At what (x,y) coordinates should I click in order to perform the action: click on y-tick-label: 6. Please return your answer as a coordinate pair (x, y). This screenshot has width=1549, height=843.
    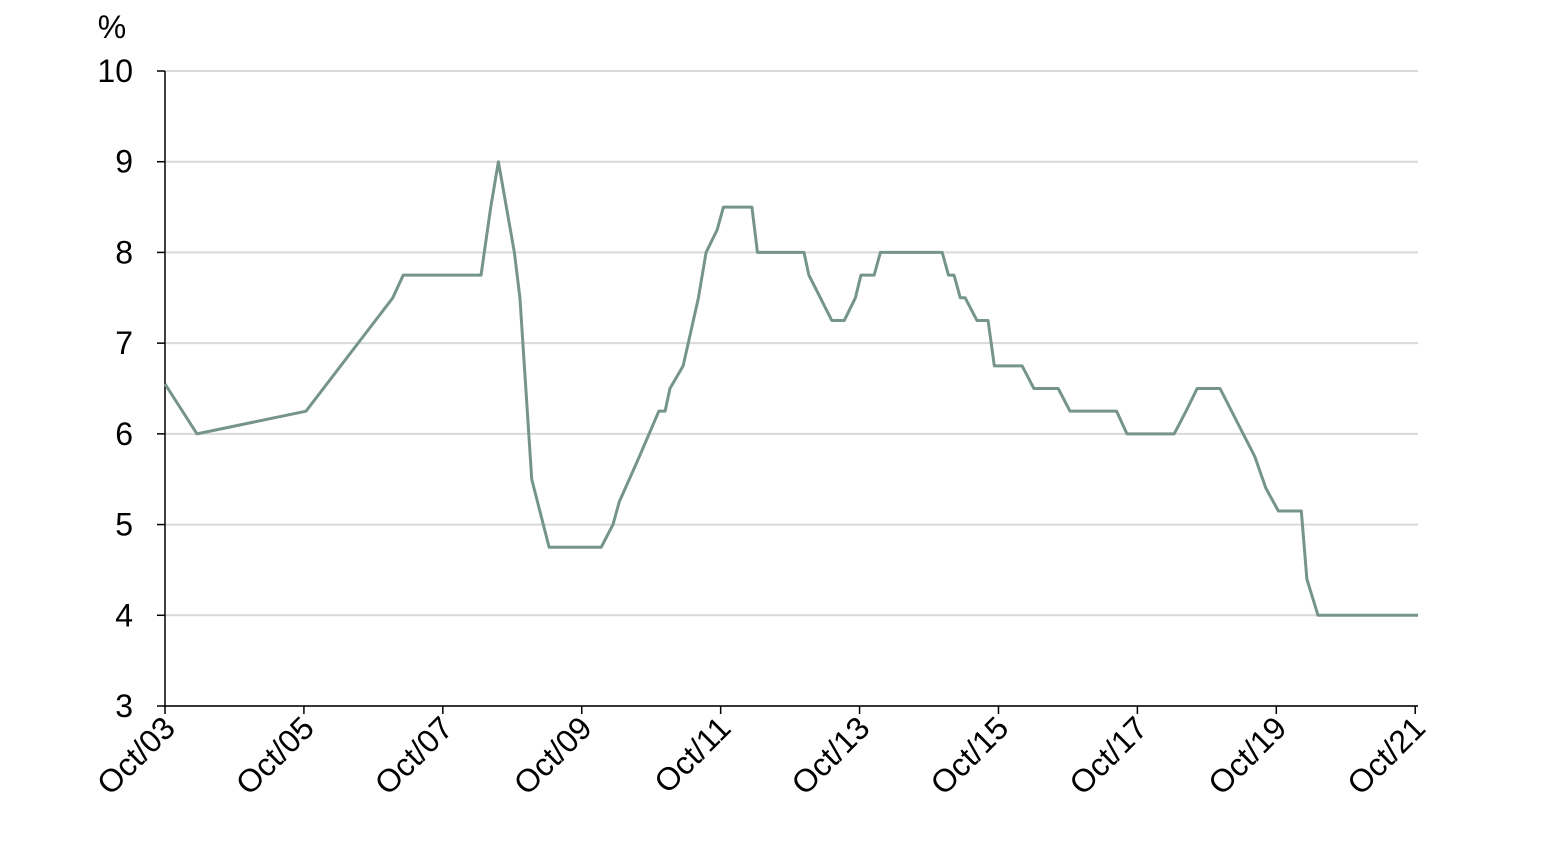
    Looking at the image, I should click on (124, 434).